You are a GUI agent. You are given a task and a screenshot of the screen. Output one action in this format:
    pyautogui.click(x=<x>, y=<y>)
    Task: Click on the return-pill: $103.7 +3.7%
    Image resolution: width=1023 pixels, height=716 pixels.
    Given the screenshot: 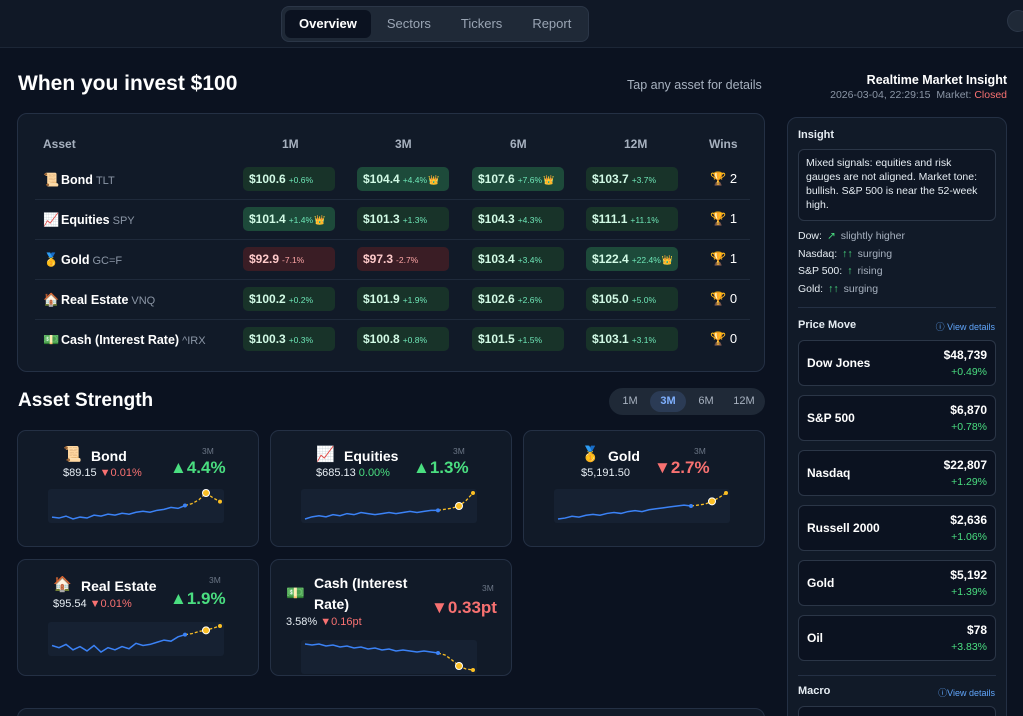 What is the action you would take?
    pyautogui.click(x=632, y=179)
    